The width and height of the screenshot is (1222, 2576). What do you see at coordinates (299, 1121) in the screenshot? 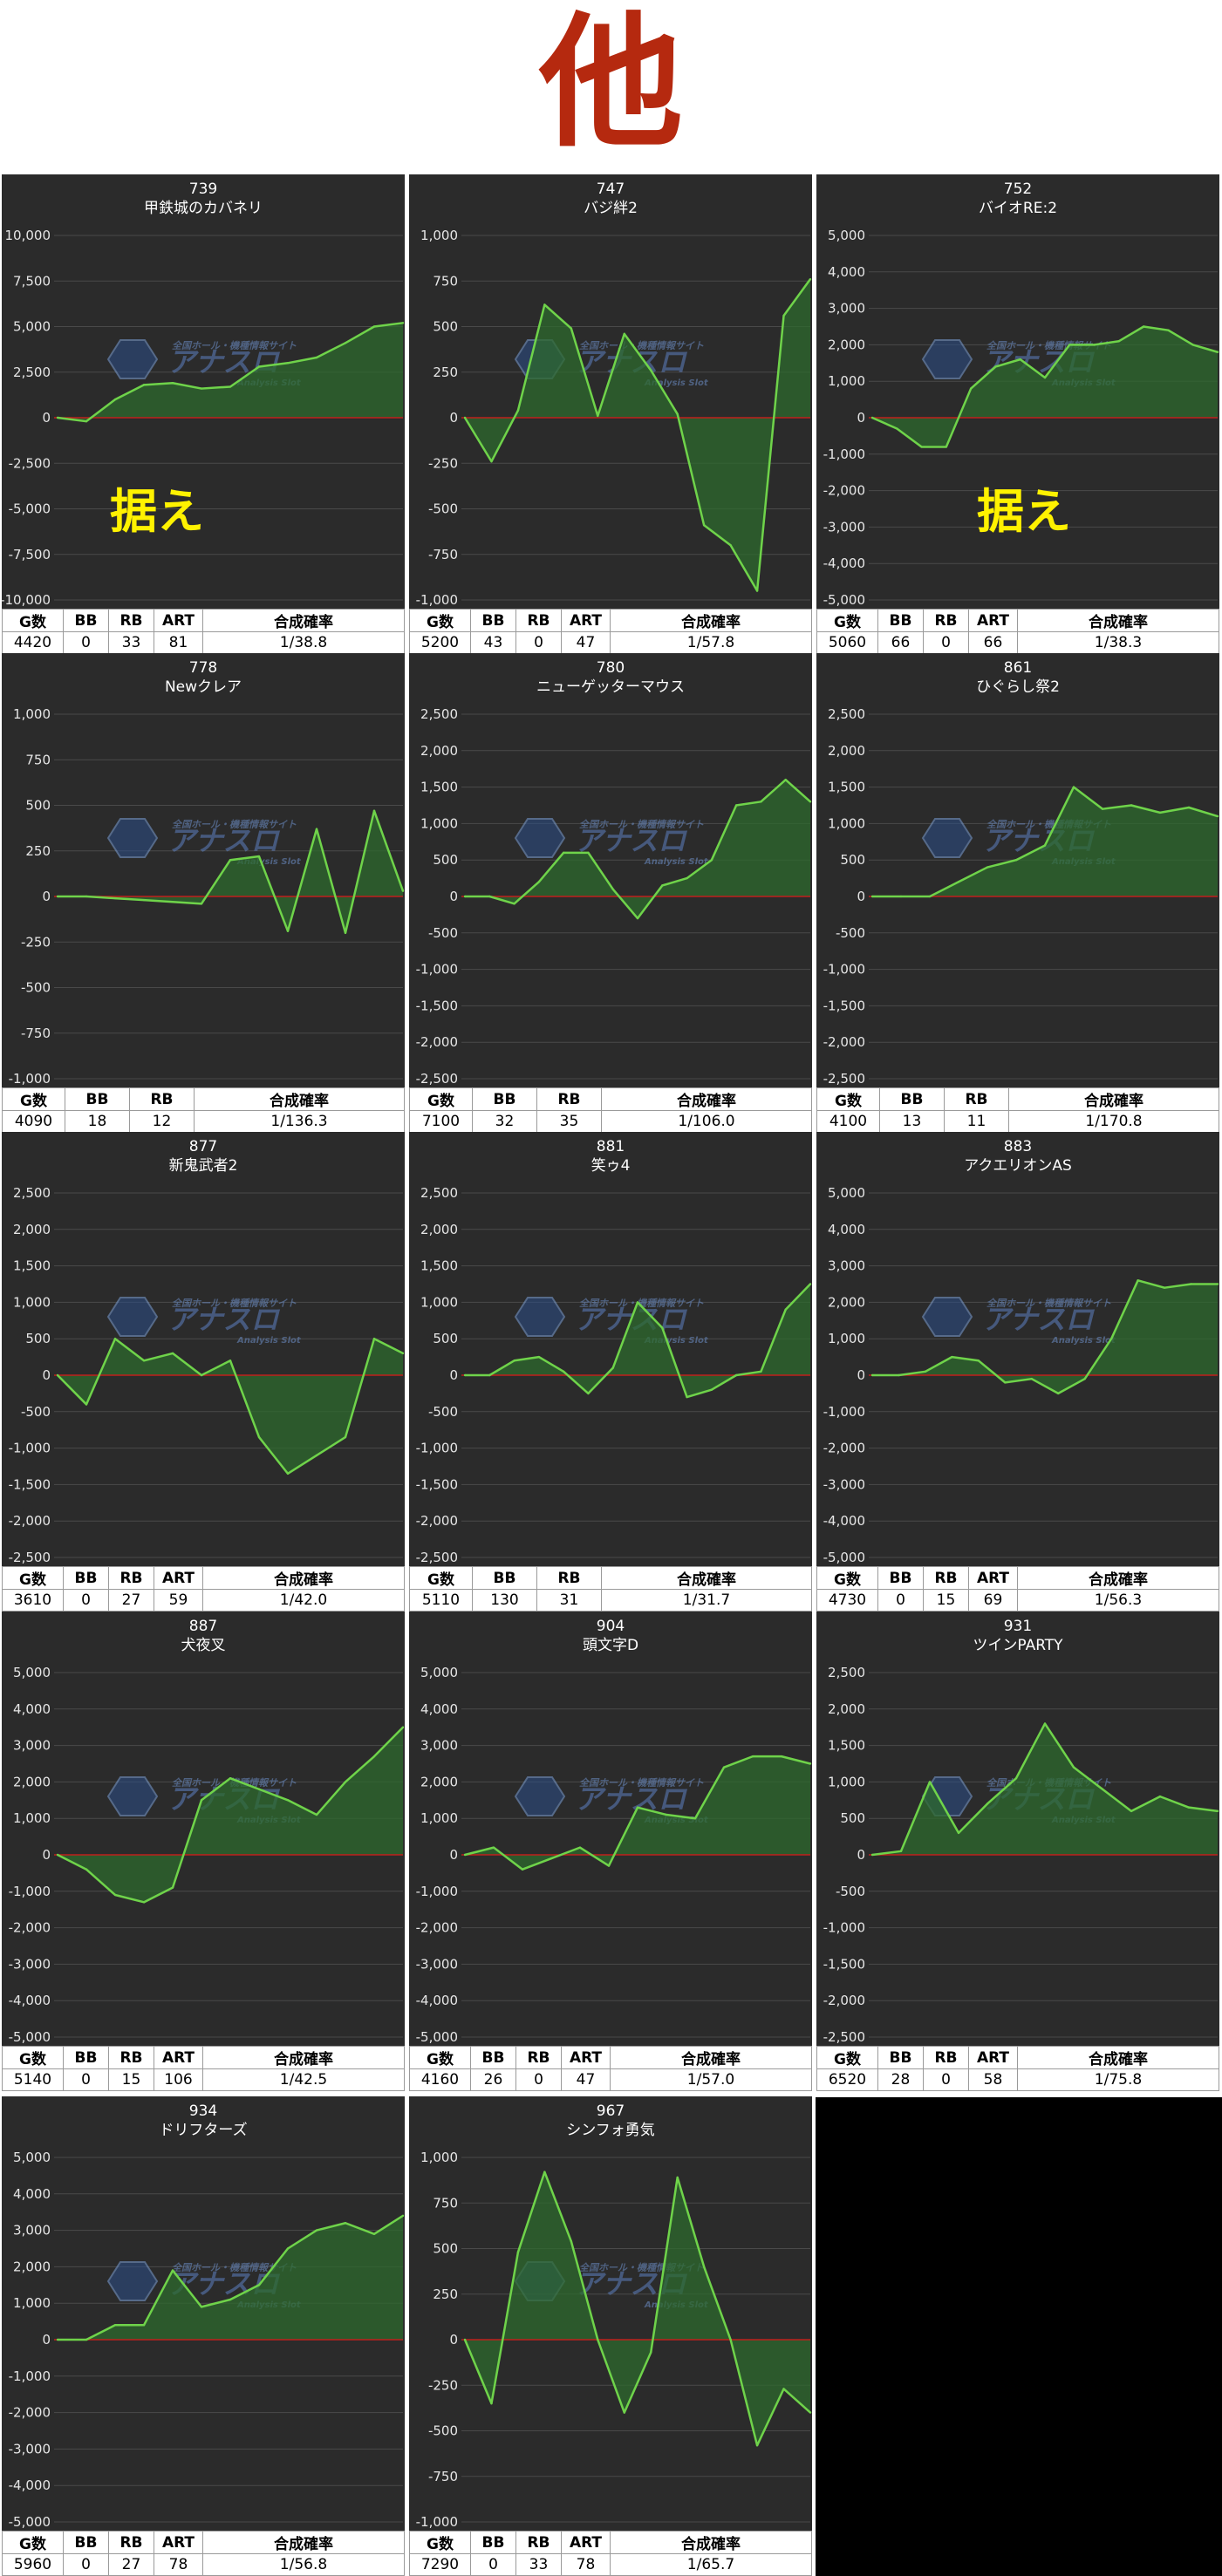
I see `stat-value-rate: 1/136.3` at bounding box center [299, 1121].